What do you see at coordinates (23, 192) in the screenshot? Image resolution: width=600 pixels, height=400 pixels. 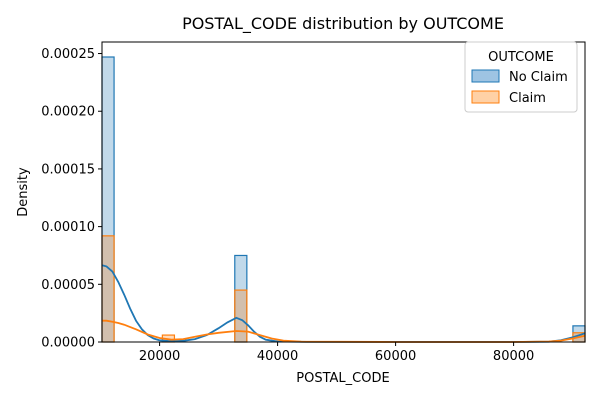 I see `y-axis-label: Density` at bounding box center [23, 192].